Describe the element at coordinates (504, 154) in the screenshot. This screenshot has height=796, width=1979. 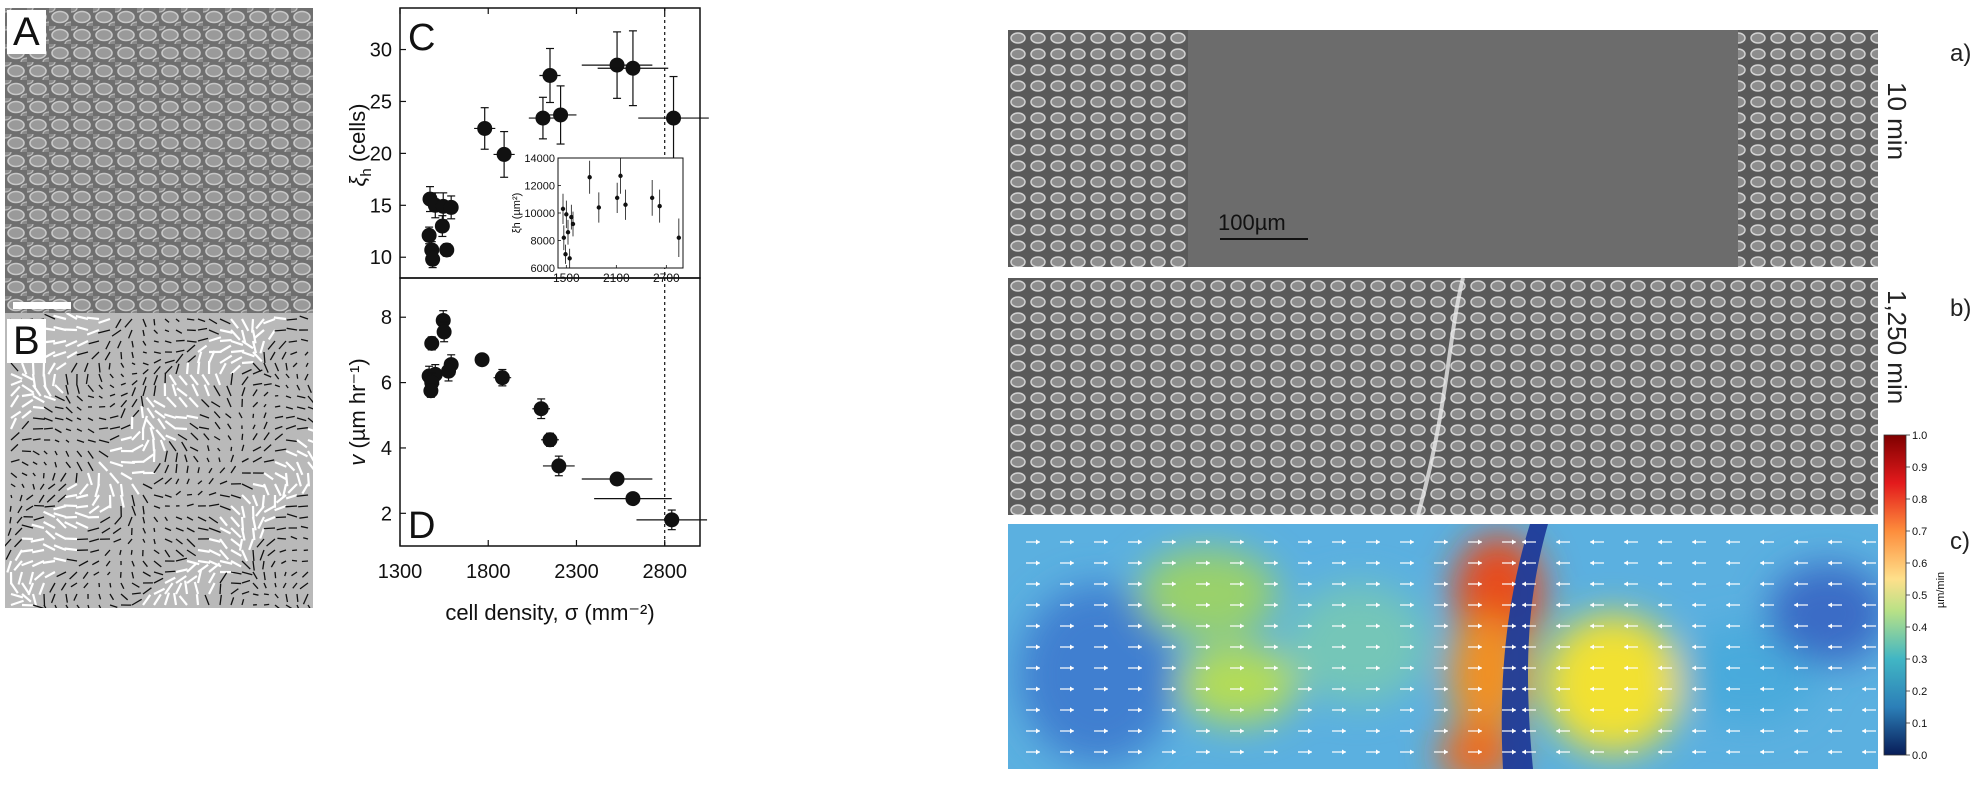
I see `chart-c-point` at that location.